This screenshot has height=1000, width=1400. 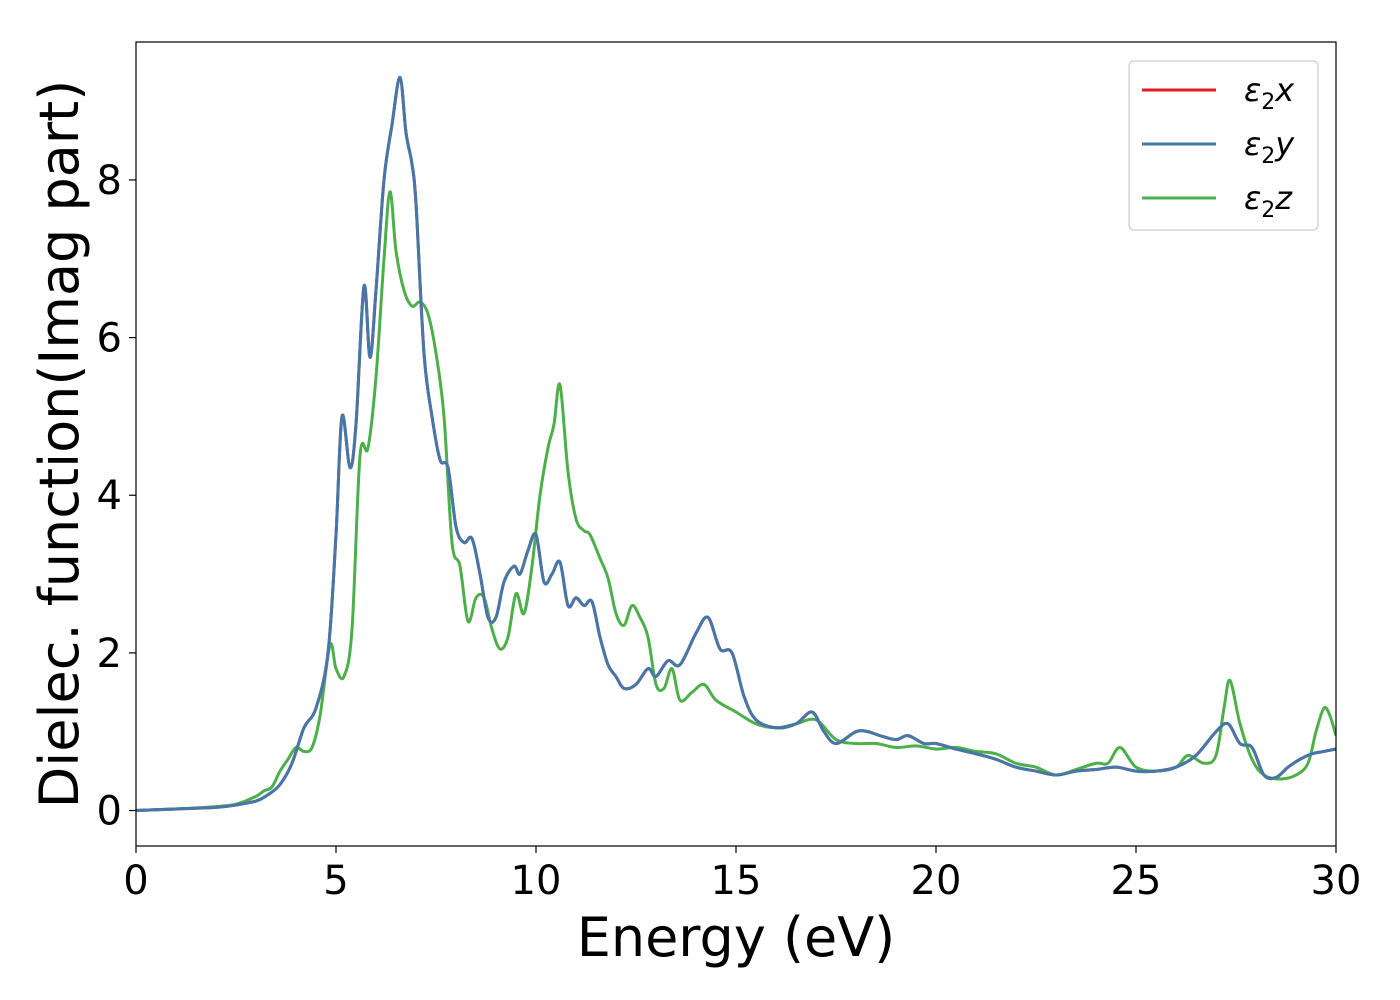 What do you see at coordinates (109, 181) in the screenshot?
I see `y-tick-label: 8` at bounding box center [109, 181].